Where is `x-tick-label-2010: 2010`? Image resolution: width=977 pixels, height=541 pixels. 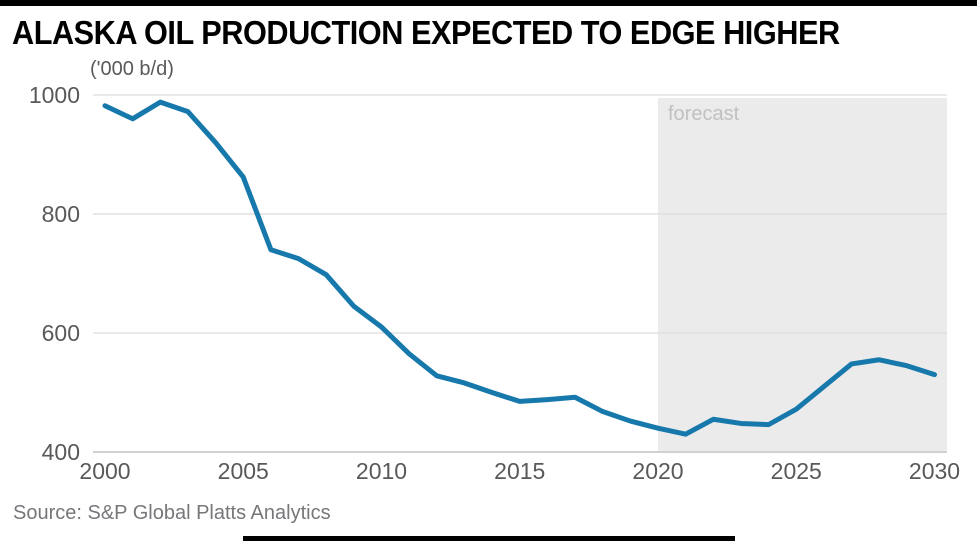 x-tick-label-2010: 2010 is located at coordinates (381, 471).